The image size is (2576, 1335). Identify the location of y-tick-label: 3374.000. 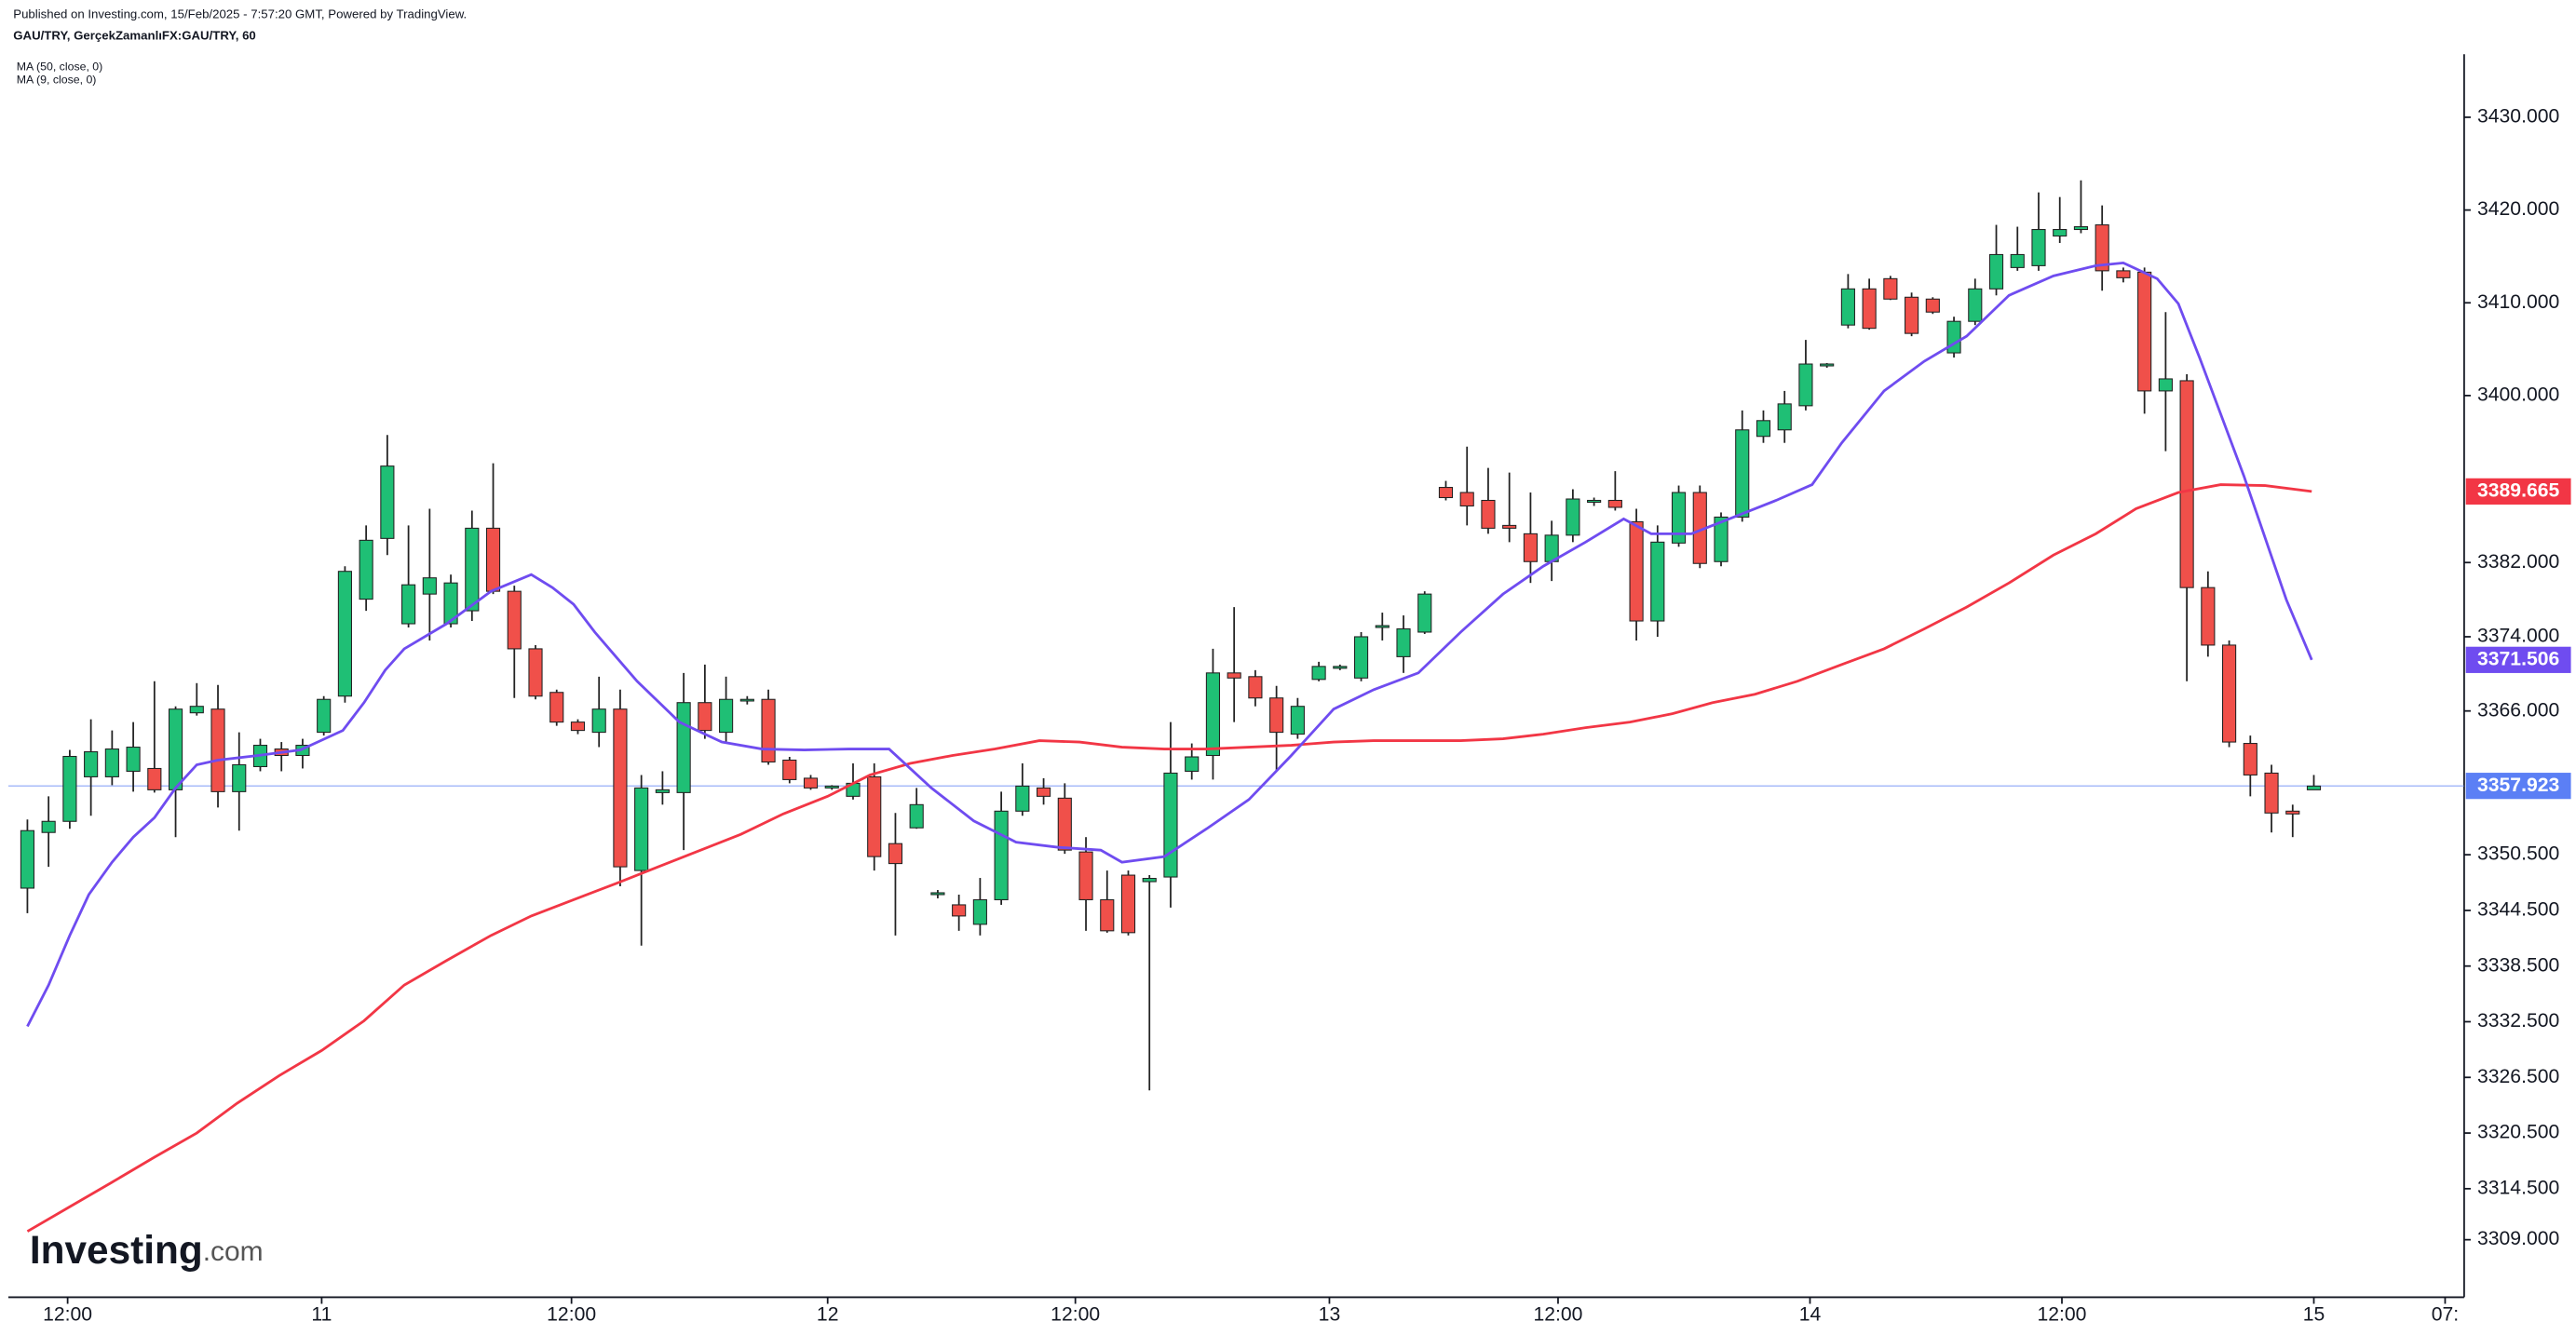
(2518, 636).